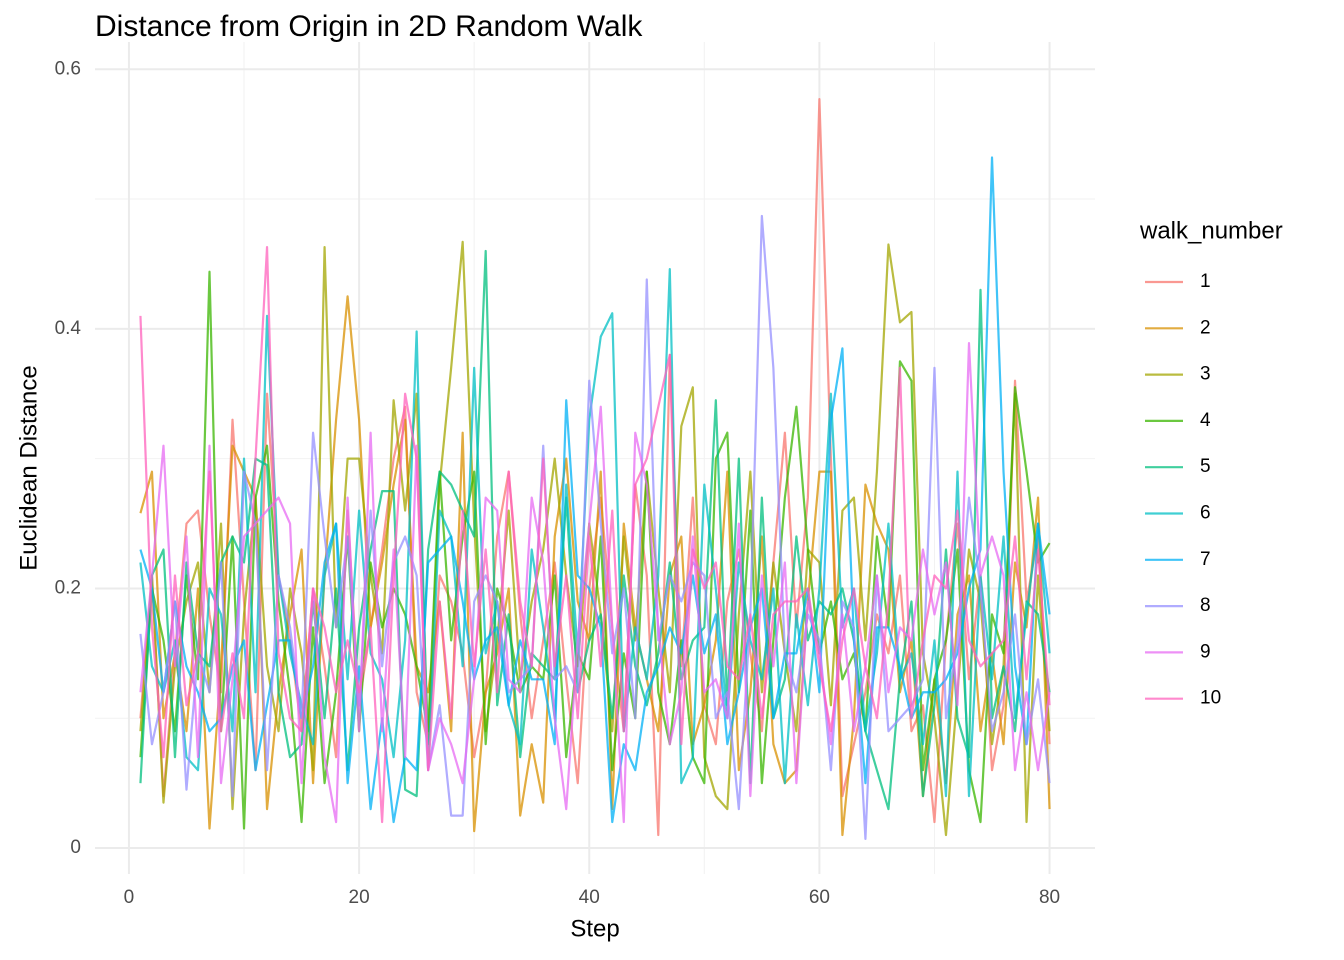 Image resolution: width=1344 pixels, height=960 pixels. What do you see at coordinates (1205, 559) in the screenshot?
I see `legend-label: 7` at bounding box center [1205, 559].